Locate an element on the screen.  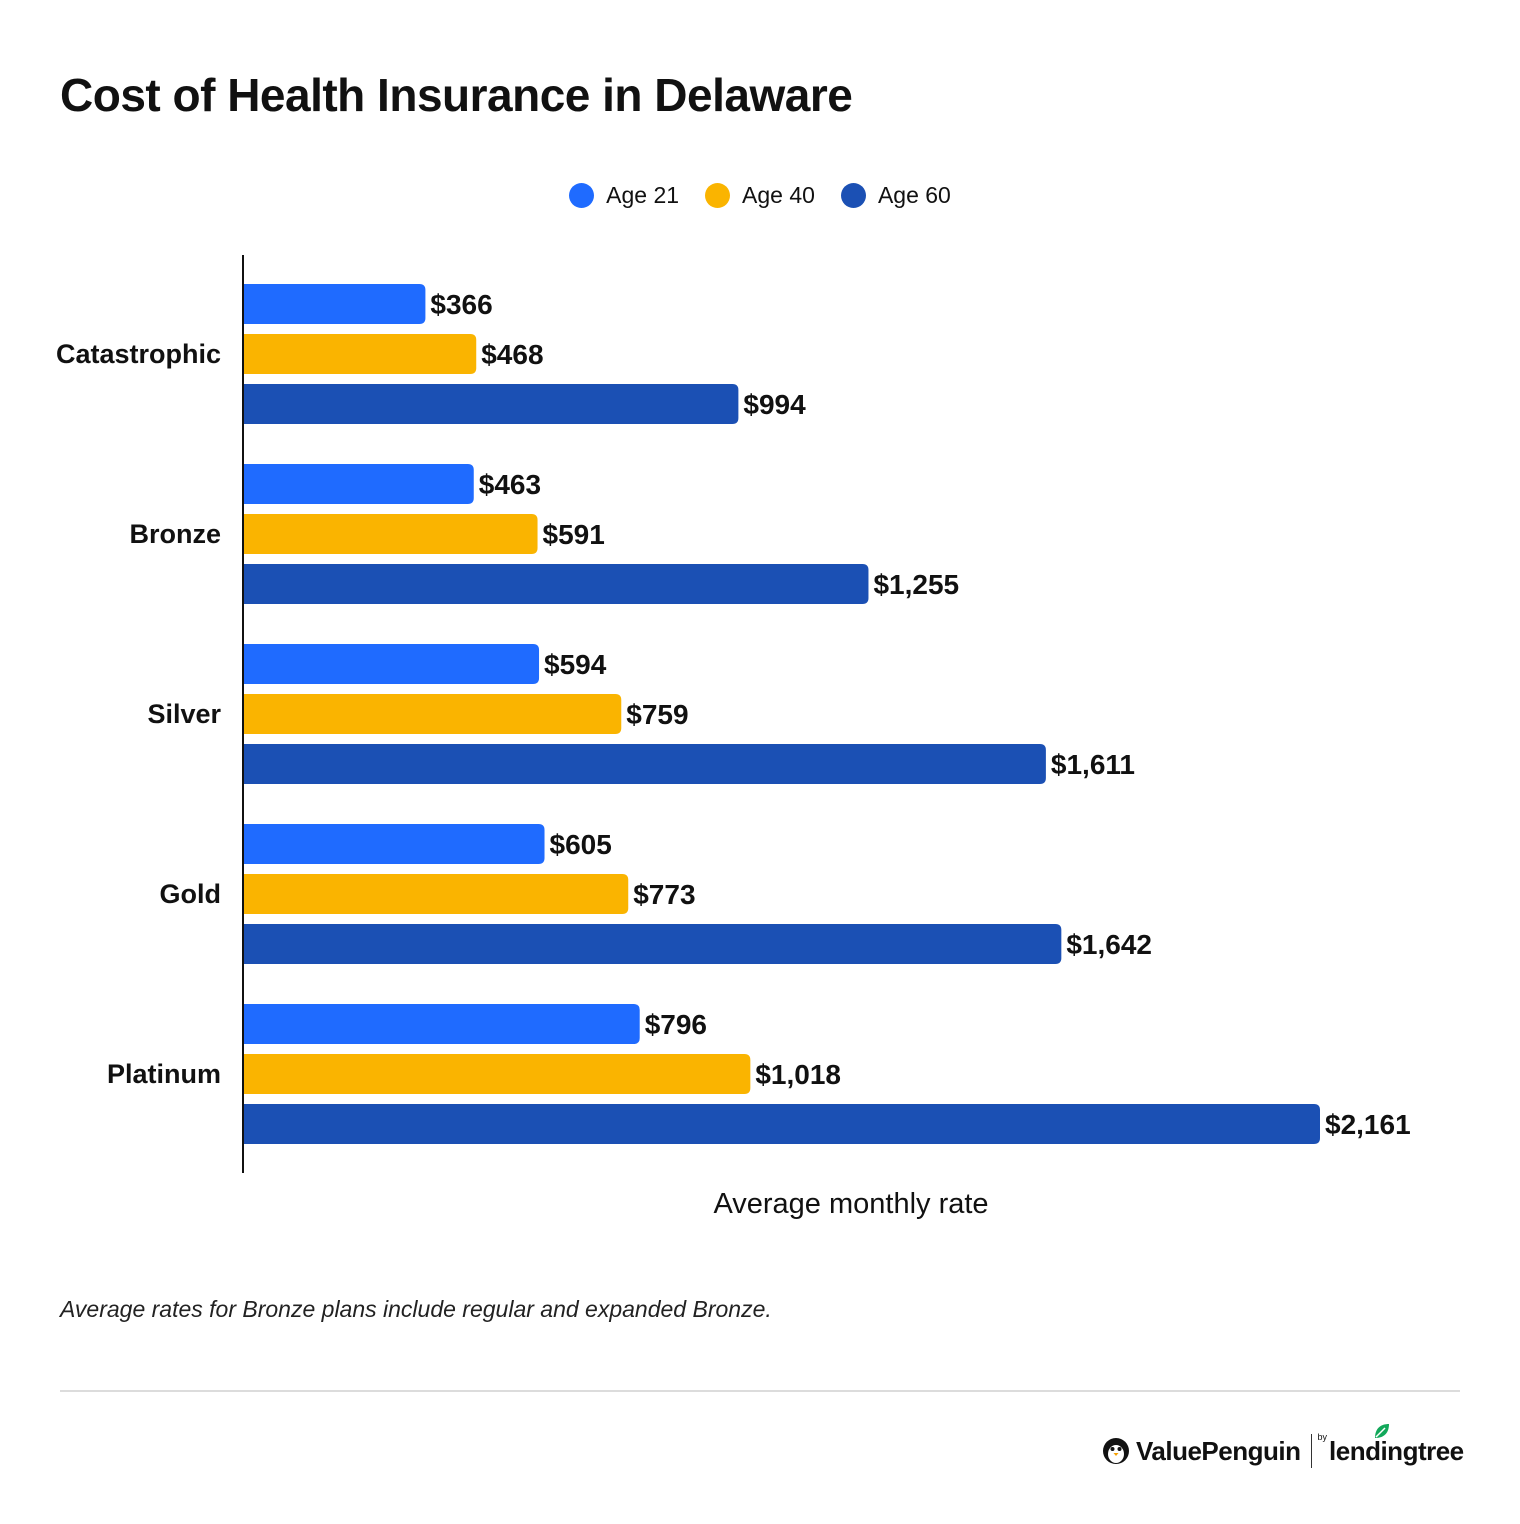
data-label-catastrophic-age-60: $994 is located at coordinates (774, 404).